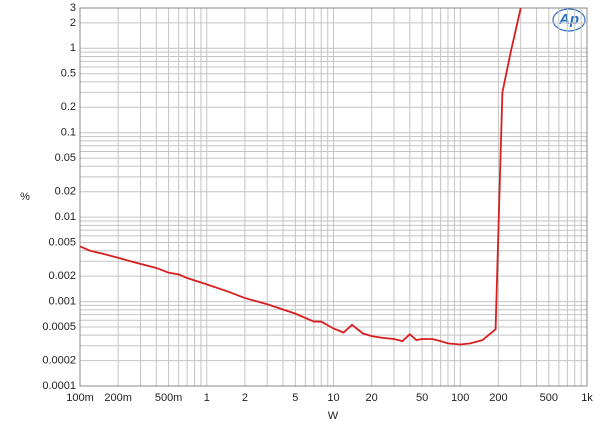  I want to click on x-tick-label: 50, so click(422, 398).